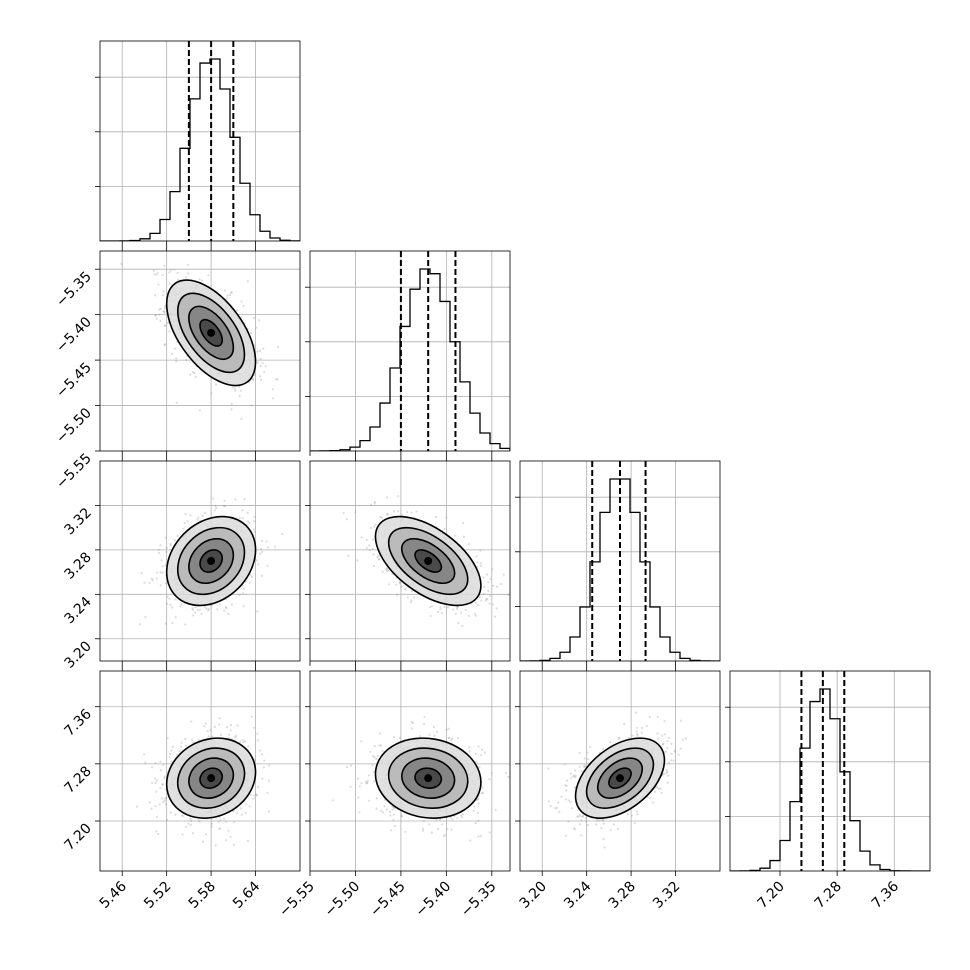 This screenshot has height=970, width=970. I want to click on y-tick-label: 7.36, so click(77, 722).